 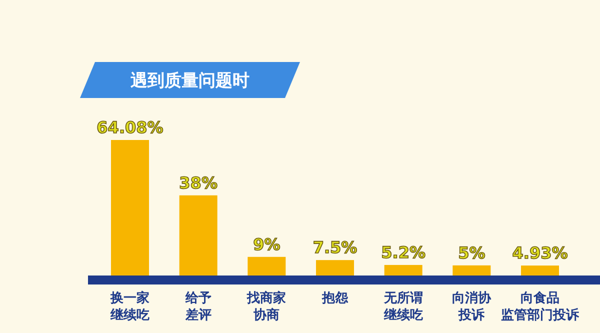 I want to click on x-tick-label: 给予差评, so click(x=198, y=307).